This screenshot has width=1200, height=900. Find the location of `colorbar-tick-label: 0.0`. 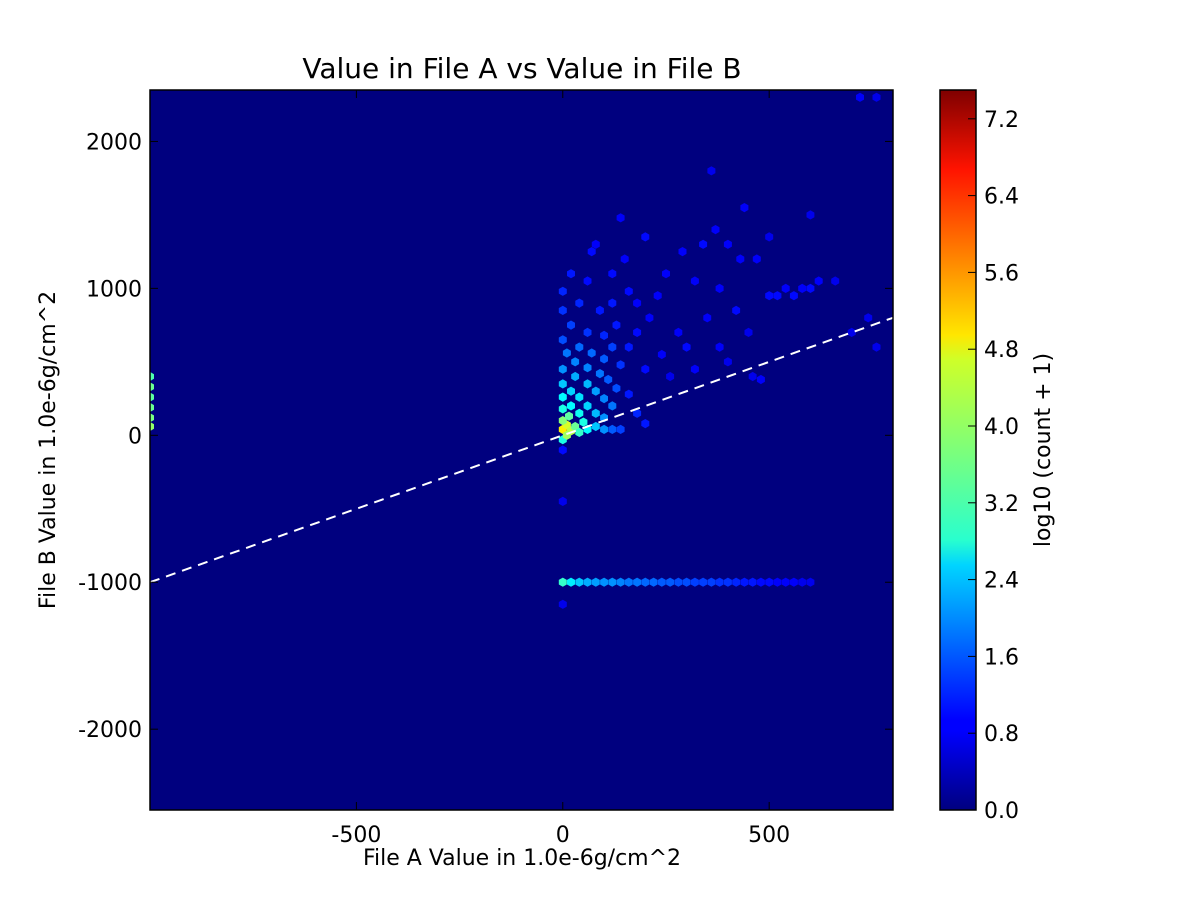

colorbar-tick-label: 0.0 is located at coordinates (1001, 811).